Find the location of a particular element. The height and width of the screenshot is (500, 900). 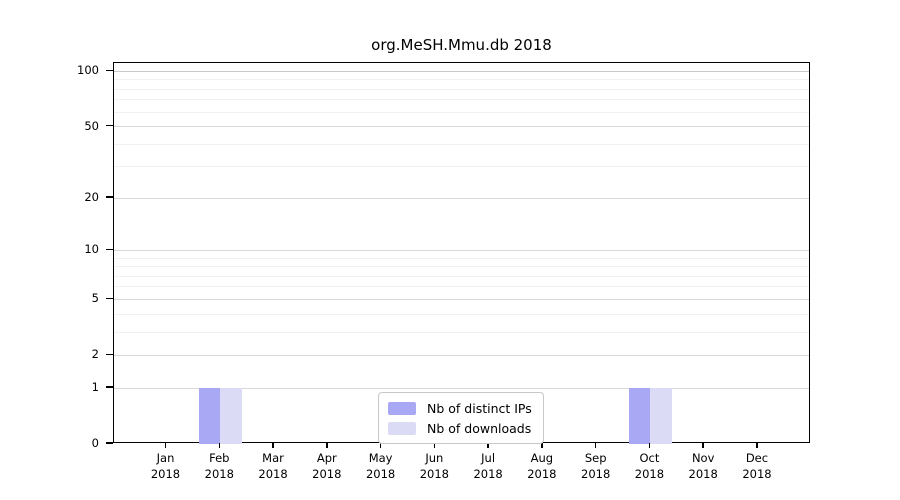

month-label: Sep is located at coordinates (595, 458).